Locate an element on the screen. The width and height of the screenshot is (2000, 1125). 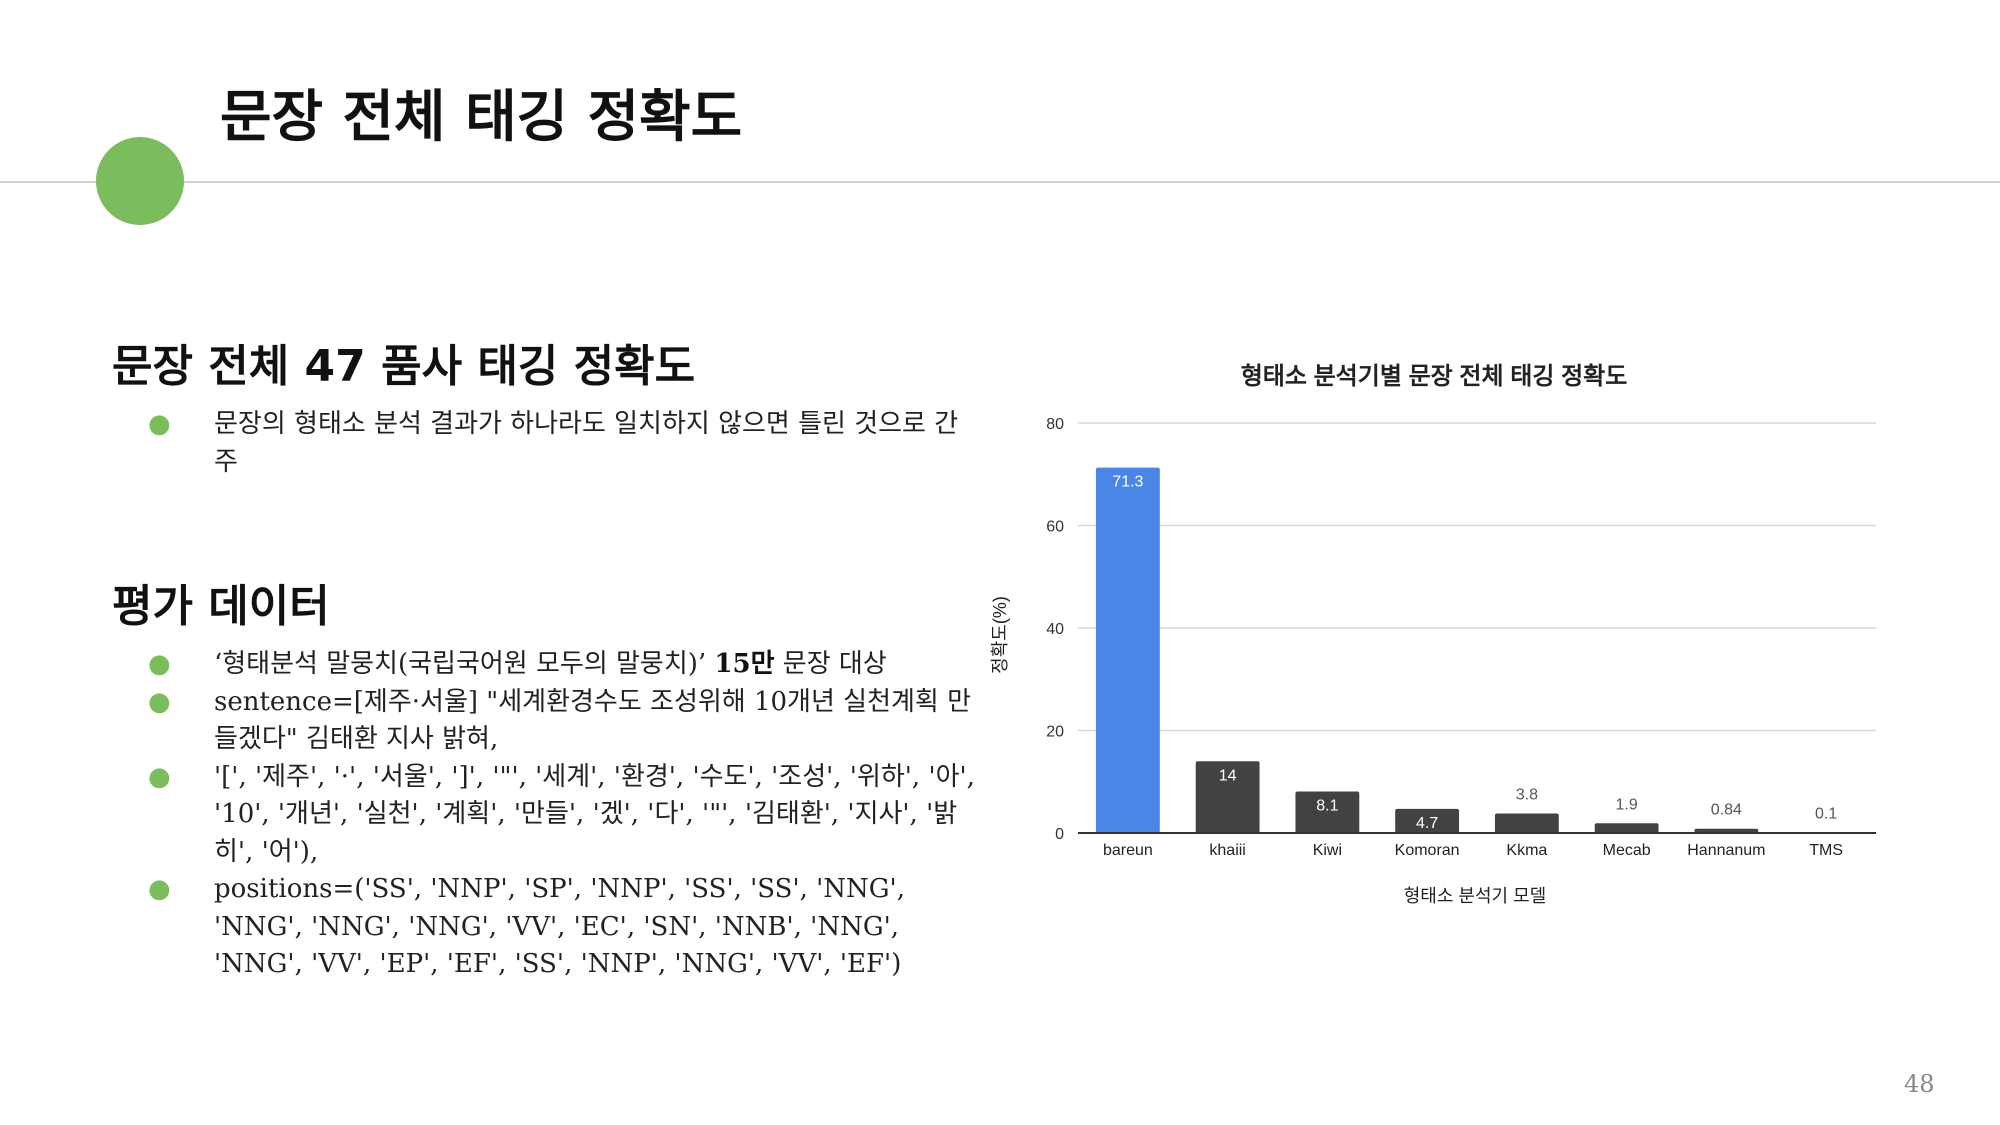
data-label: 1.9 is located at coordinates (1627, 804).